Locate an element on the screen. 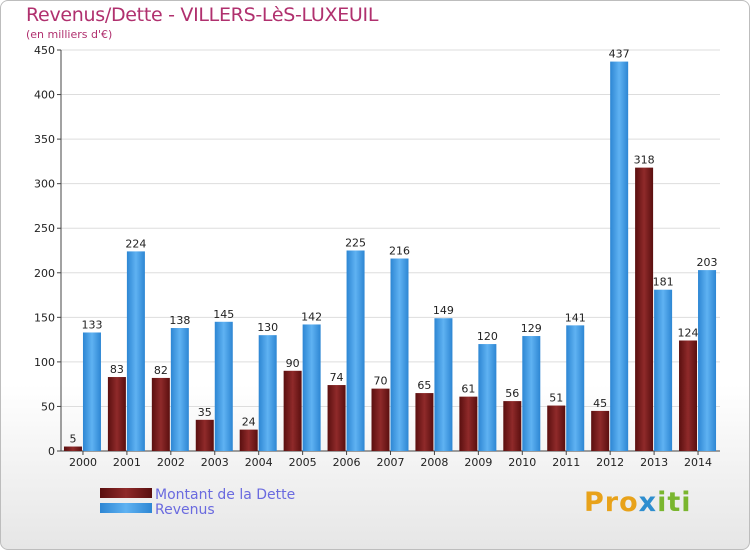 The height and width of the screenshot is (550, 750). x-tick-label: 2013 is located at coordinates (654, 462).